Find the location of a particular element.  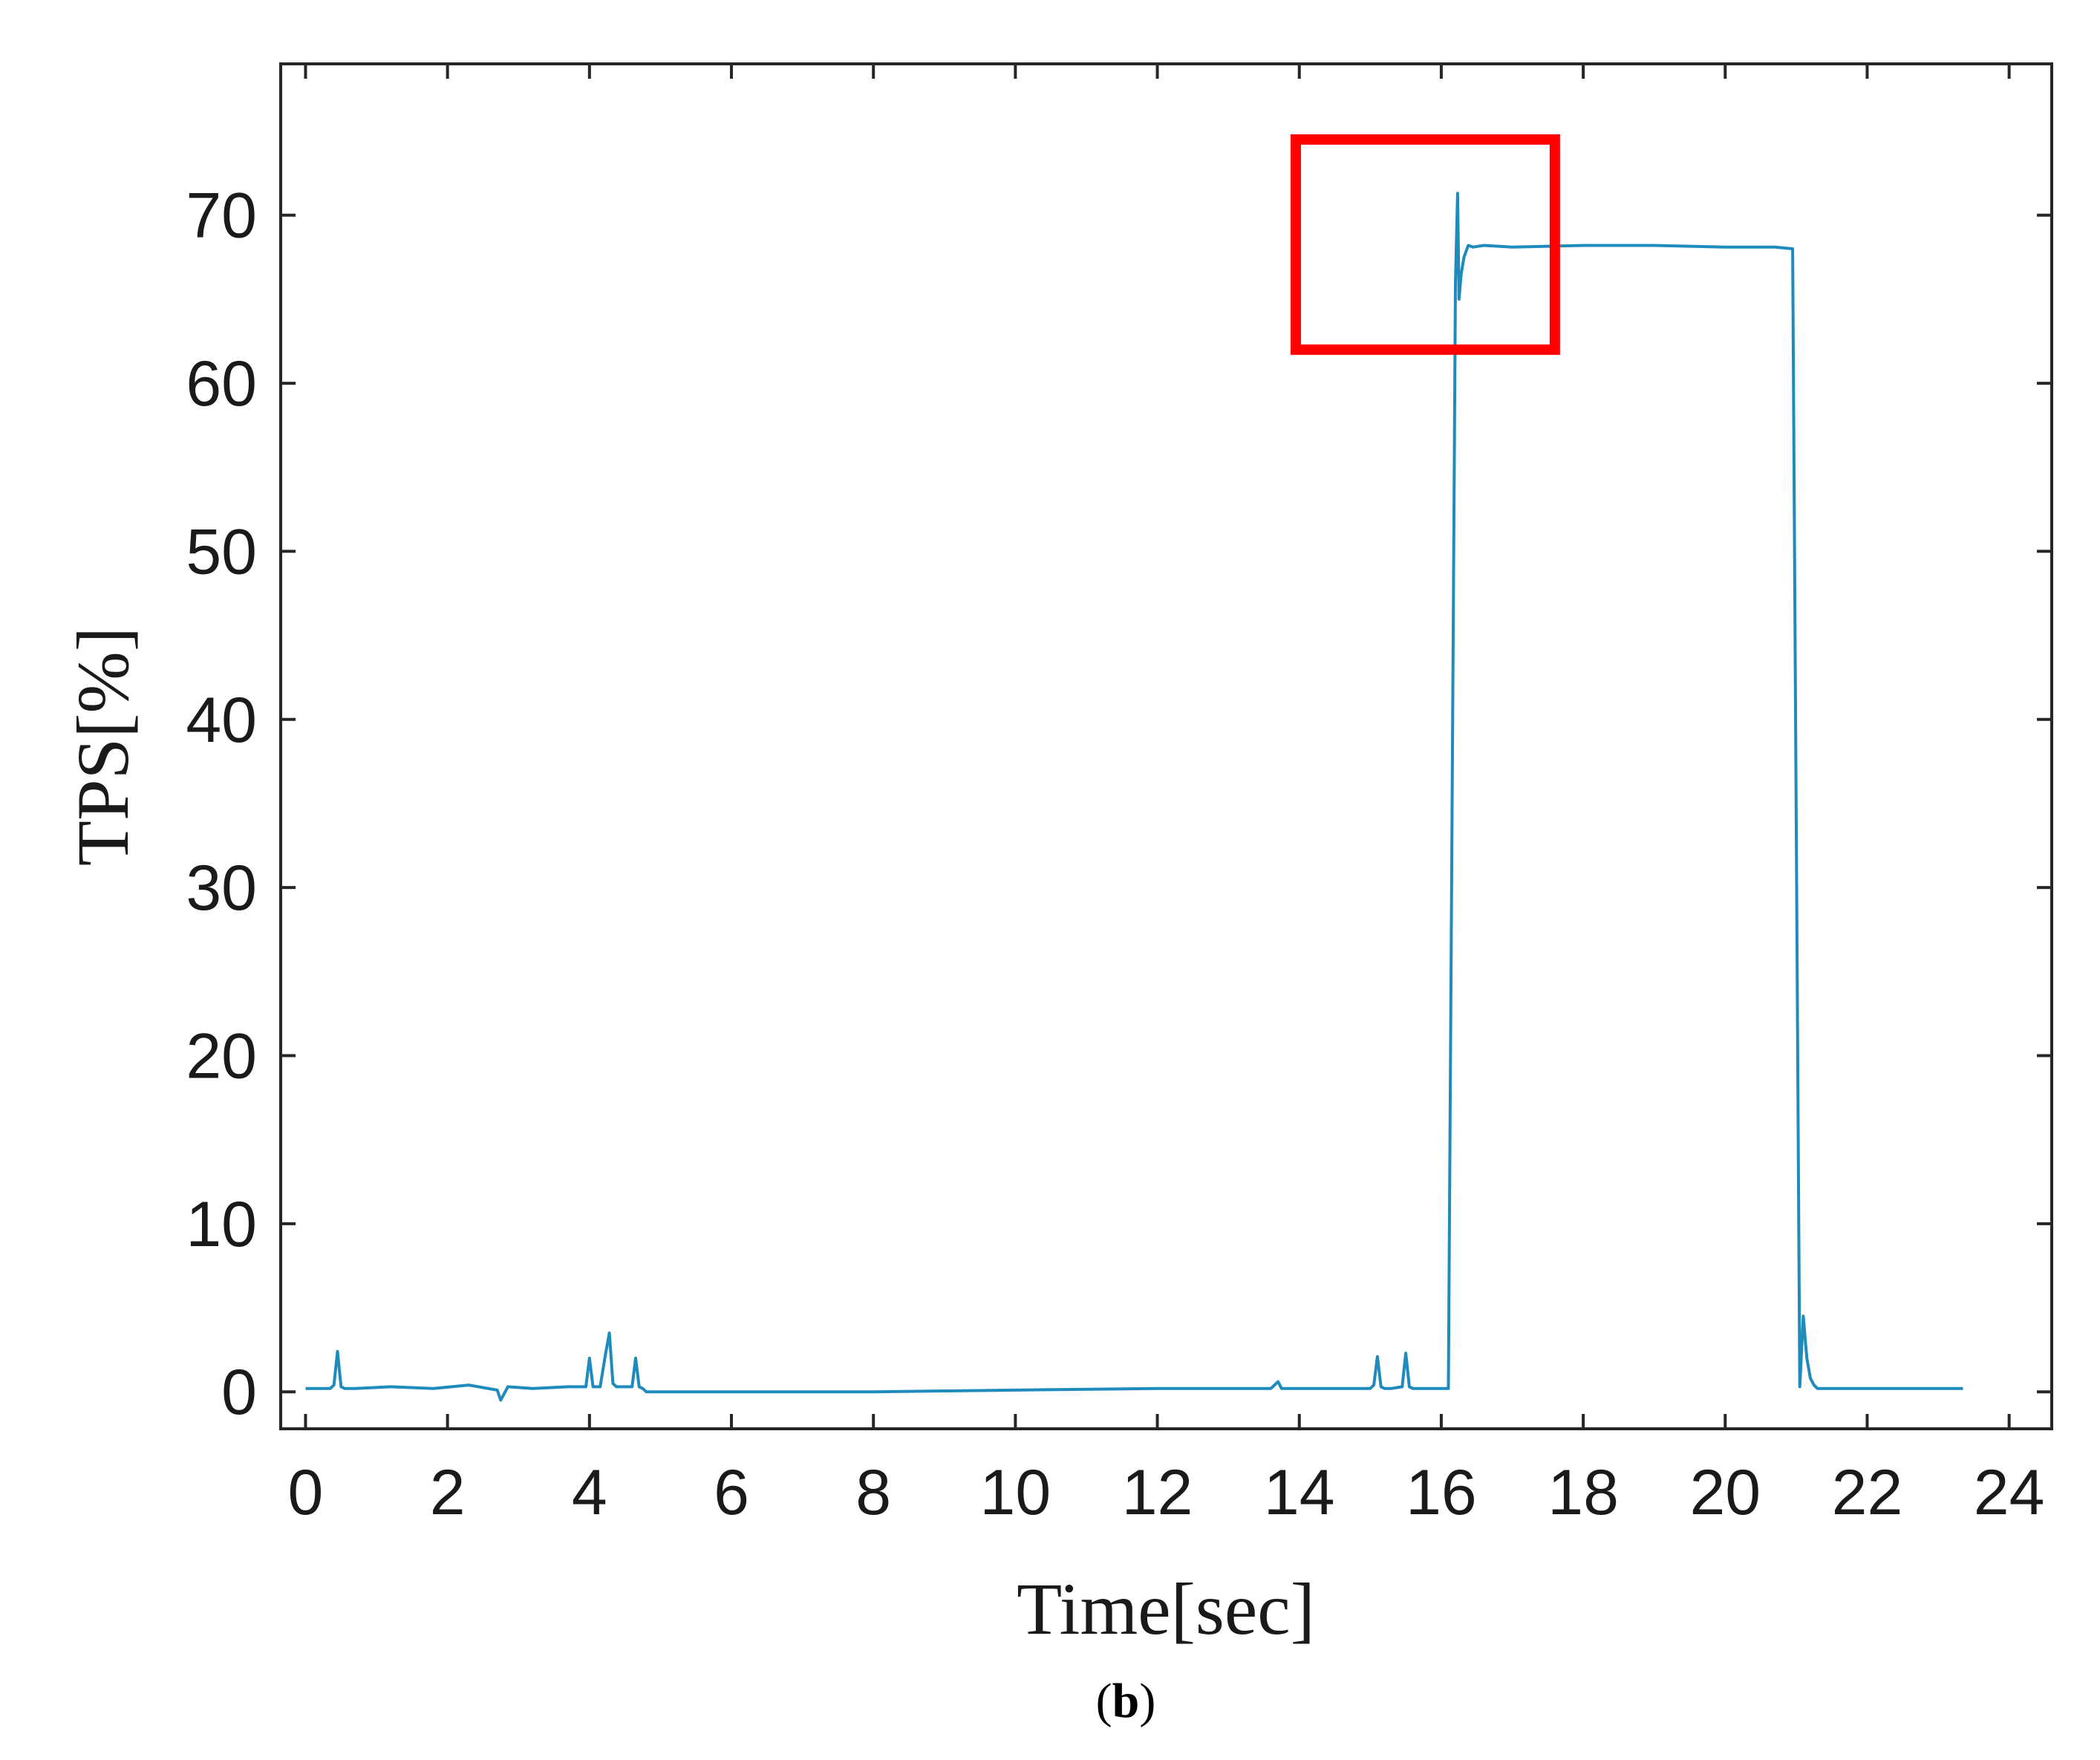

y-tick-label: 30 is located at coordinates (222, 888).